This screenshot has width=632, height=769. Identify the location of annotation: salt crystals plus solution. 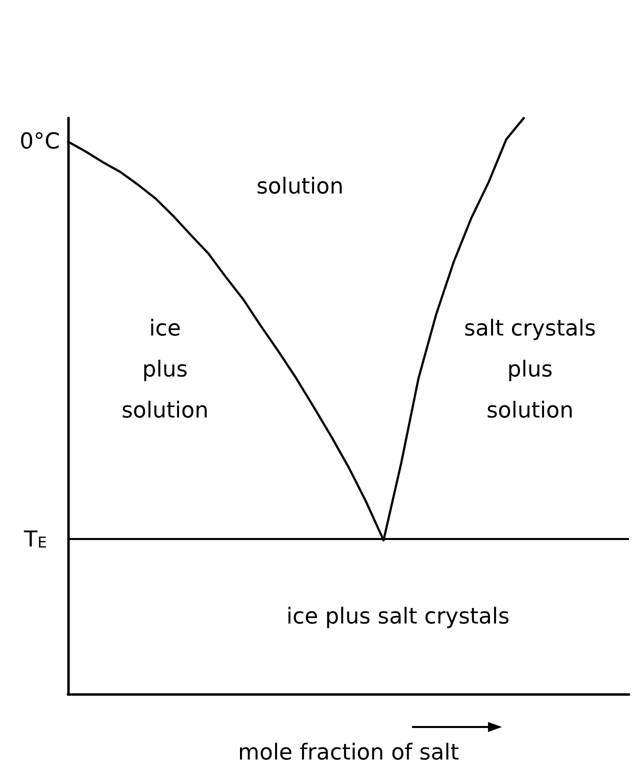
(530, 370).